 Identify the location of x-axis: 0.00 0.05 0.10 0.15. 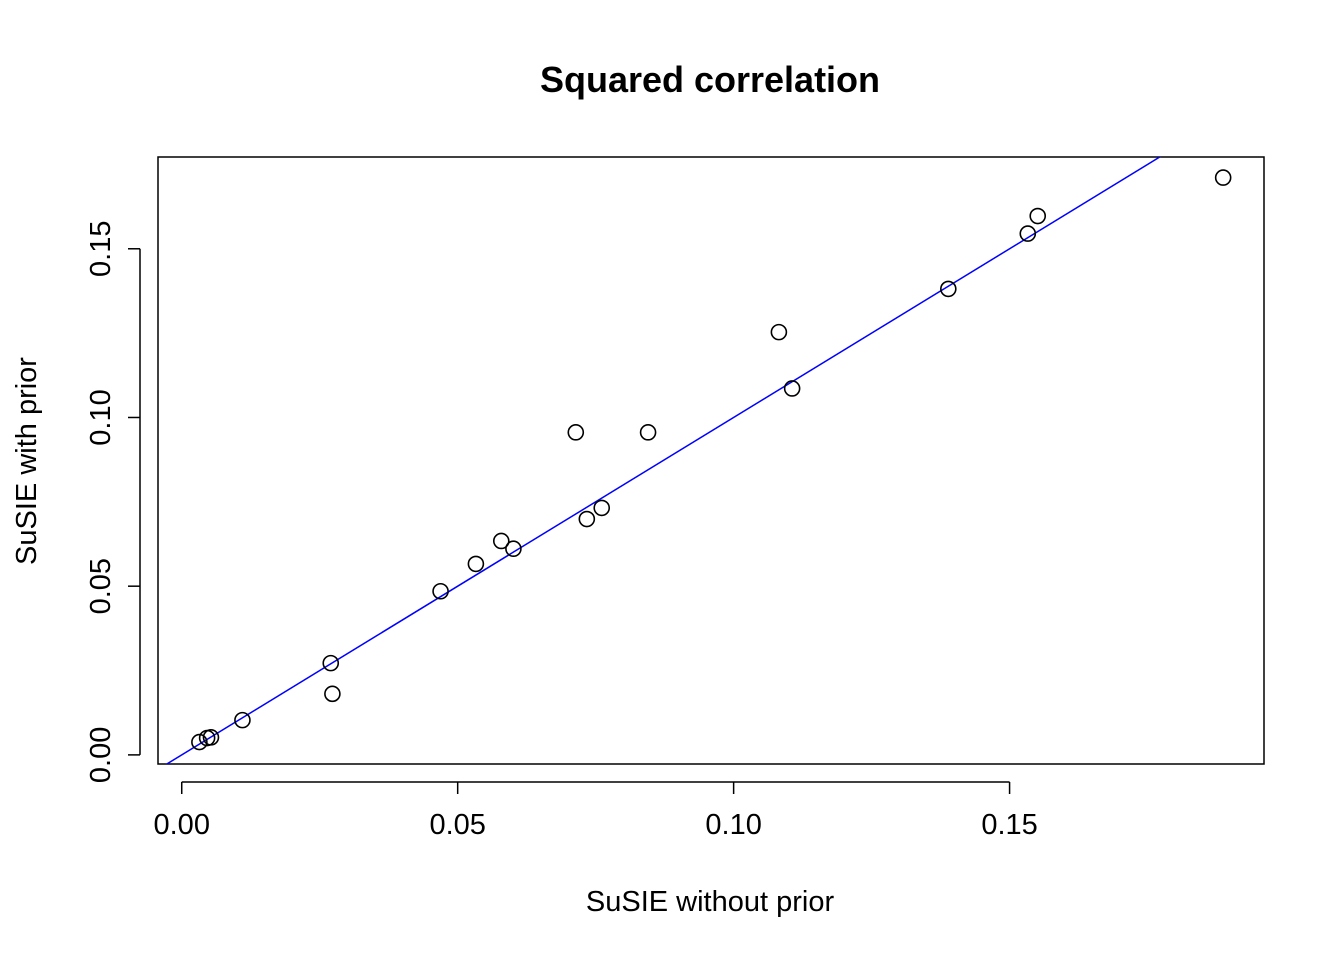
(596, 811).